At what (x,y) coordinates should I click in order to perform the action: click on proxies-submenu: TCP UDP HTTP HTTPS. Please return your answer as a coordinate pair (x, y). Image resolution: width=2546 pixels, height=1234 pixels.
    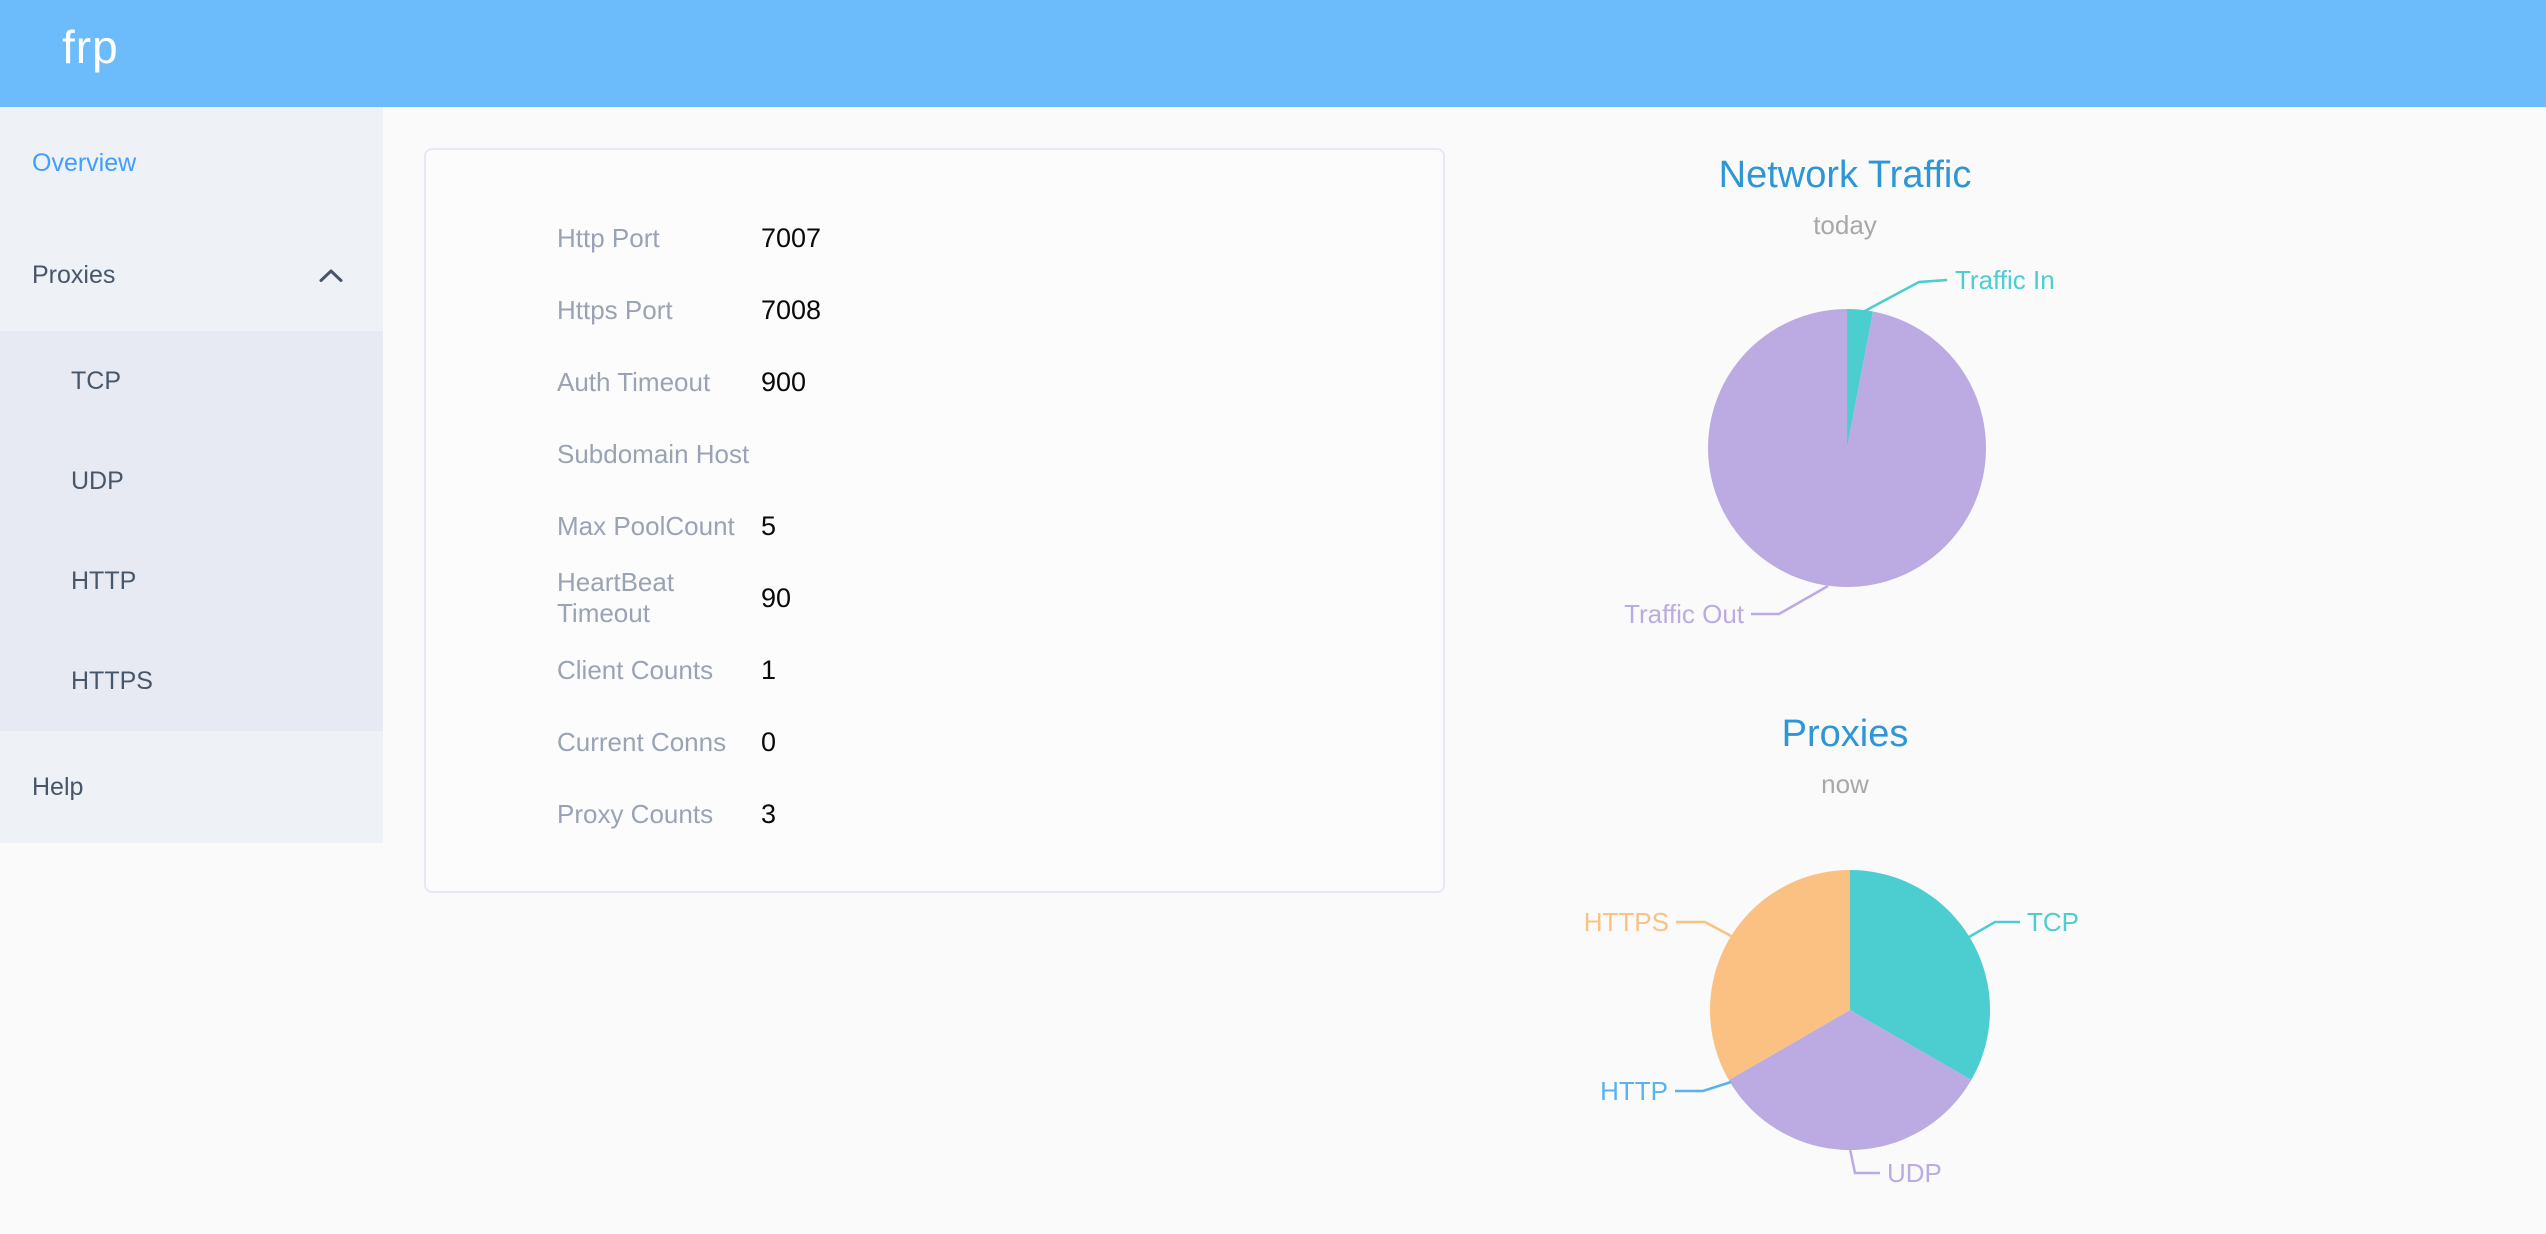
    Looking at the image, I should click on (191, 531).